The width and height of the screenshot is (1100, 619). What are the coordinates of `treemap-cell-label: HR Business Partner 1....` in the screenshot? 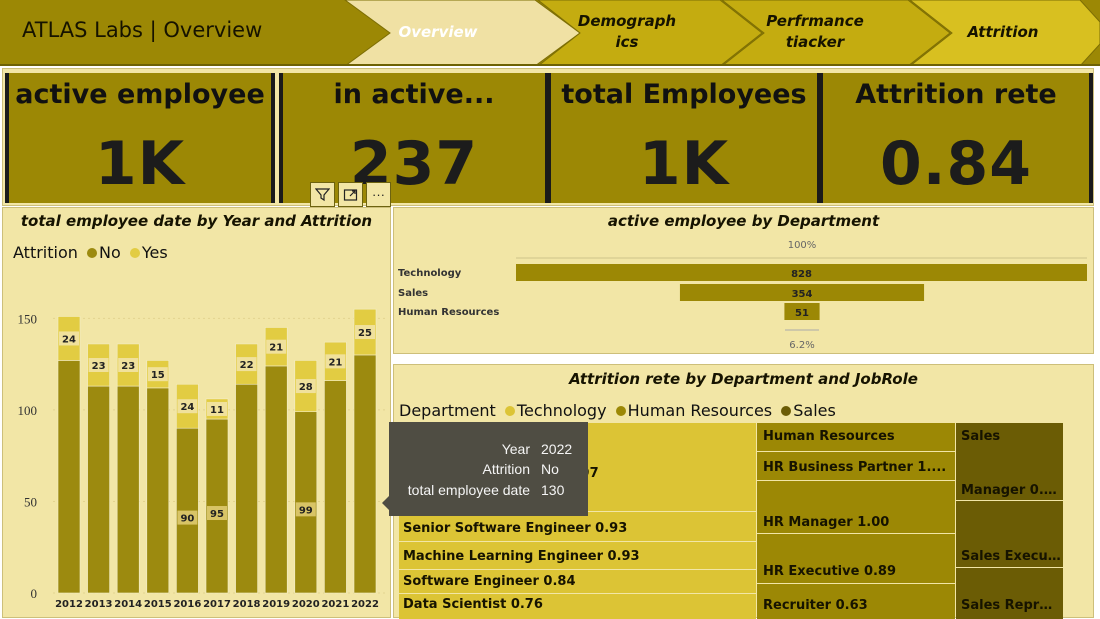 It's located at (855, 467).